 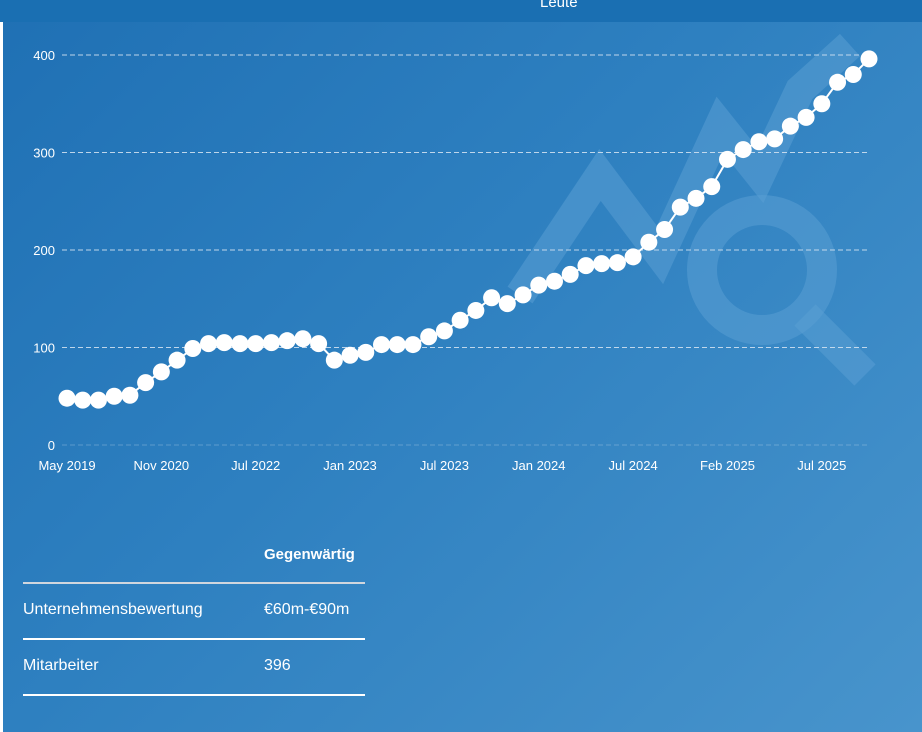 I want to click on panel-edge, so click(x=1, y=377).